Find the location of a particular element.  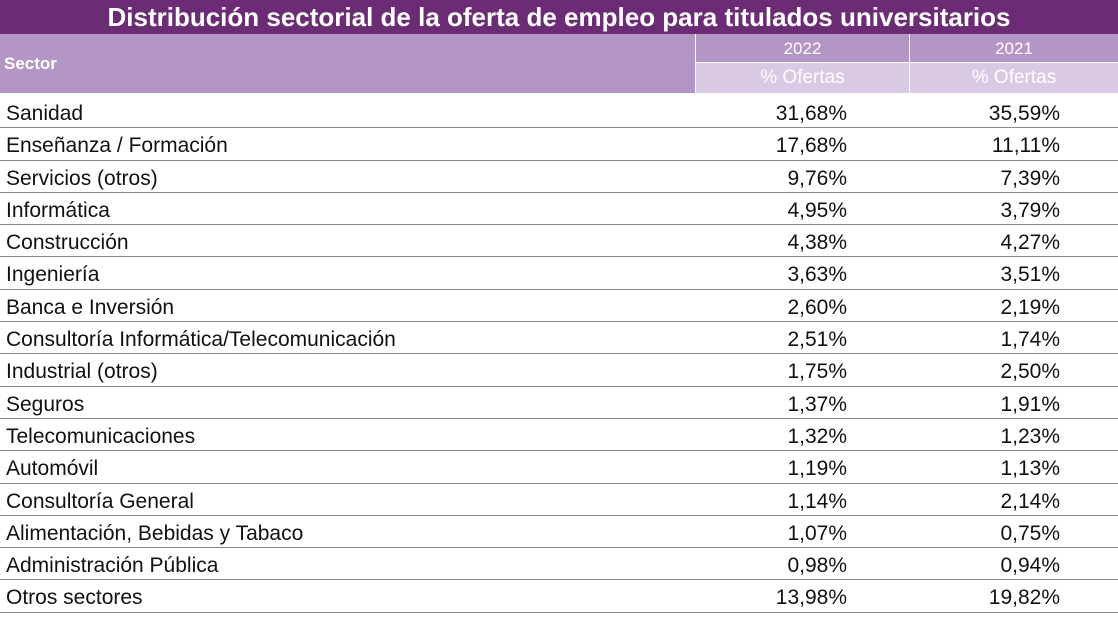

value-2021-cell: 2,50% is located at coordinates (1030, 372).